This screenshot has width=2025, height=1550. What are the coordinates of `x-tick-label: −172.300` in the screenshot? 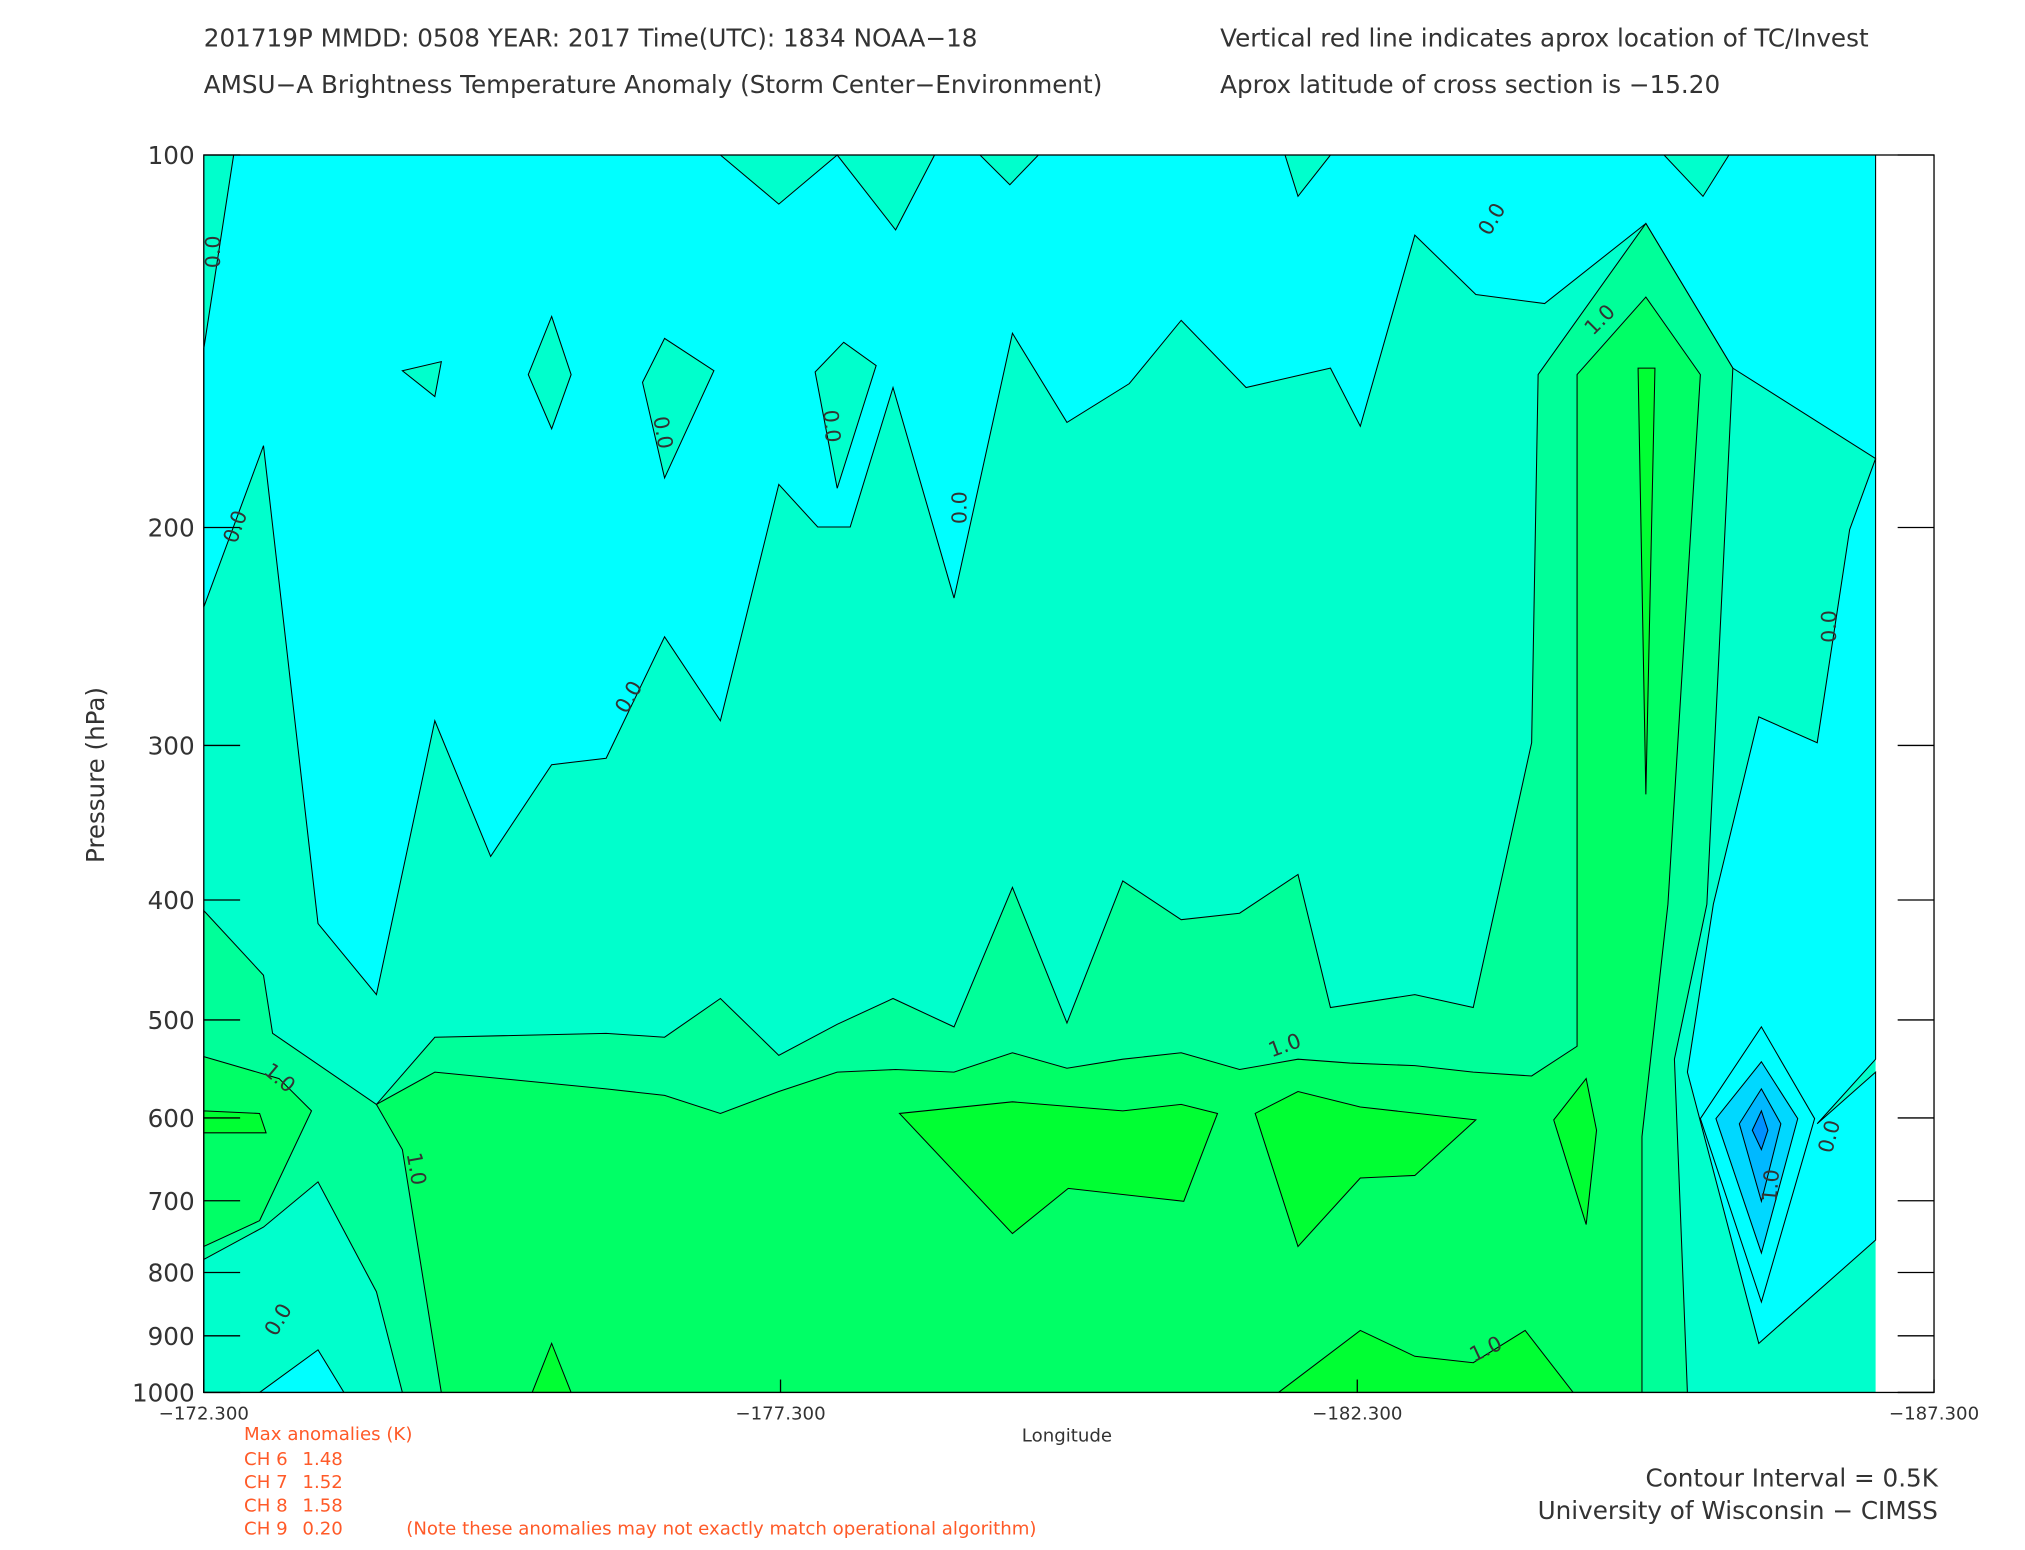 It's located at (204, 1414).